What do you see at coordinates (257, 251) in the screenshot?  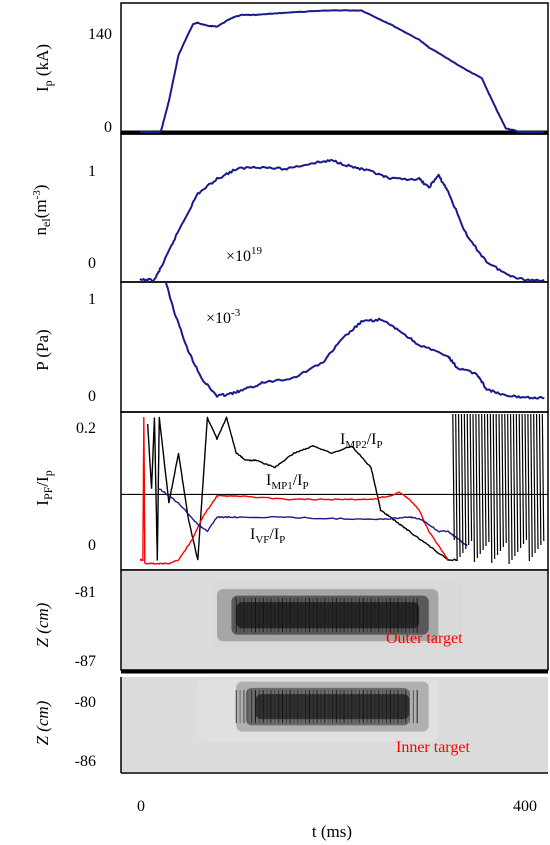 I see `scale-annotation-exponent: 19` at bounding box center [257, 251].